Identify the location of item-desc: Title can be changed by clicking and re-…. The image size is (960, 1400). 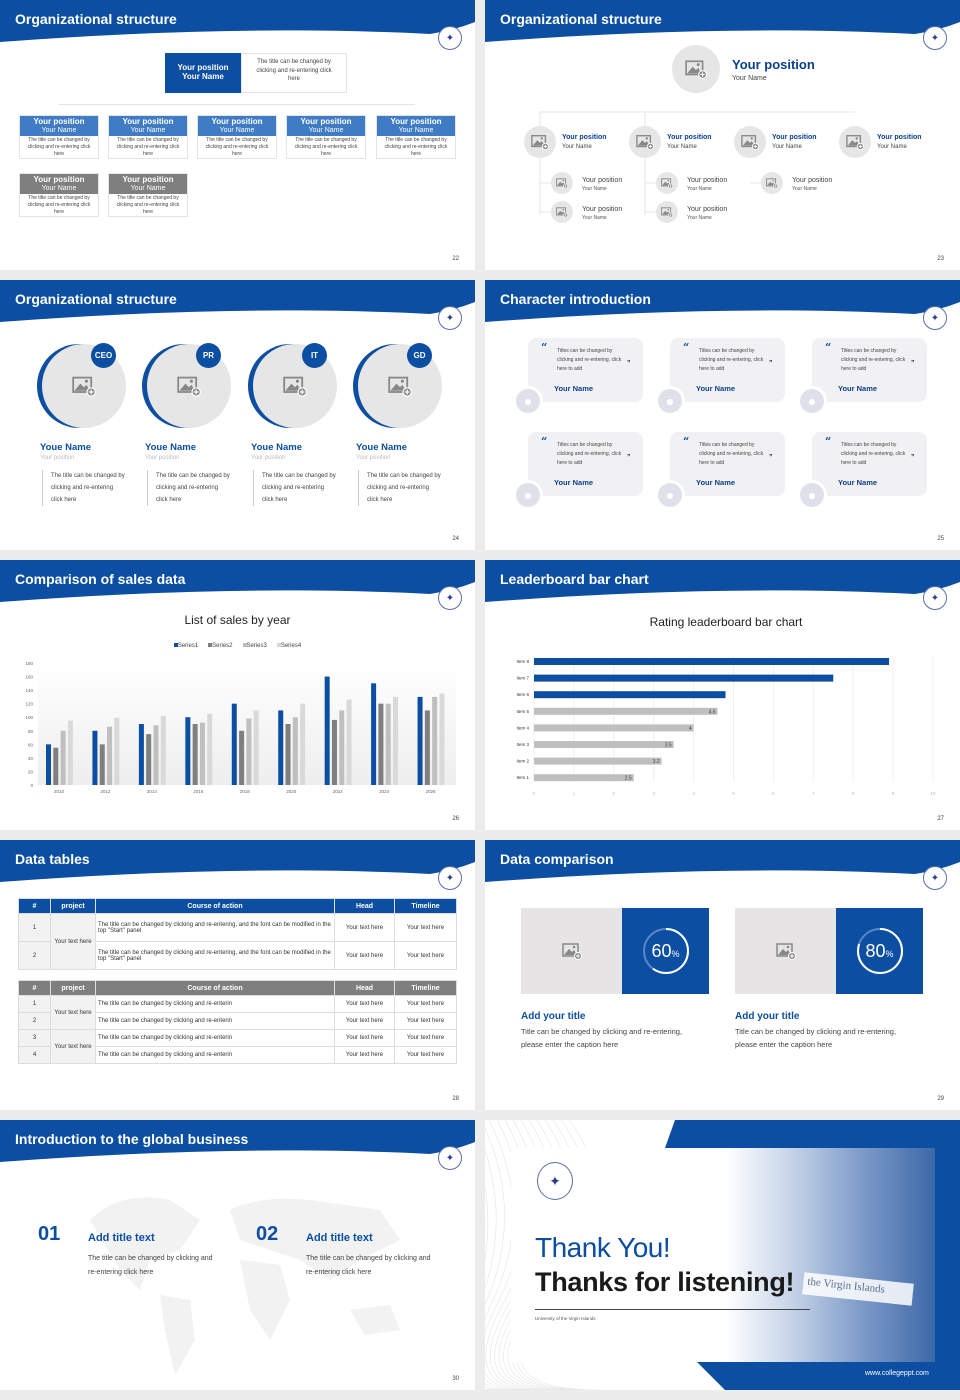
(602, 1038).